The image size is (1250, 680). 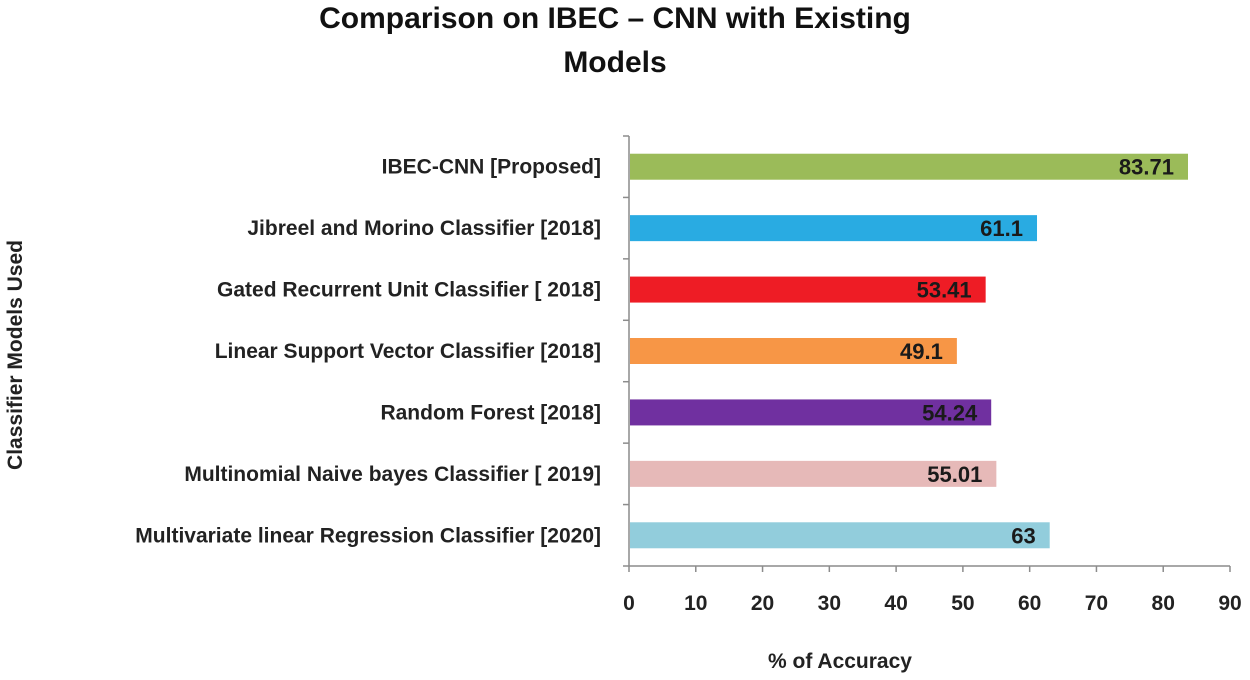 I want to click on x-tick-label: 70, so click(x=1096, y=603).